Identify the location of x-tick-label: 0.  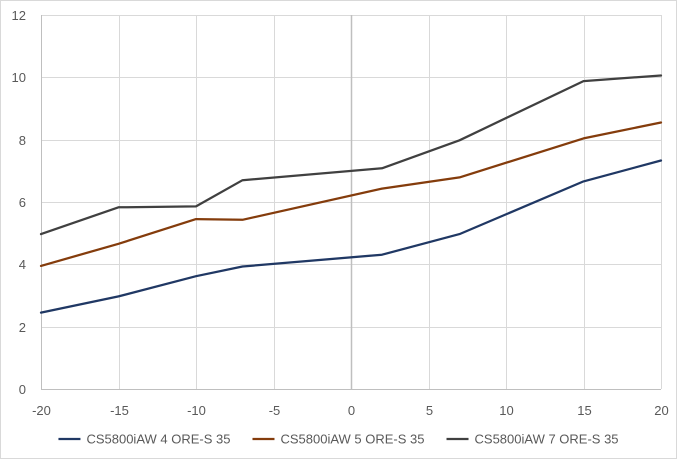
(351, 410).